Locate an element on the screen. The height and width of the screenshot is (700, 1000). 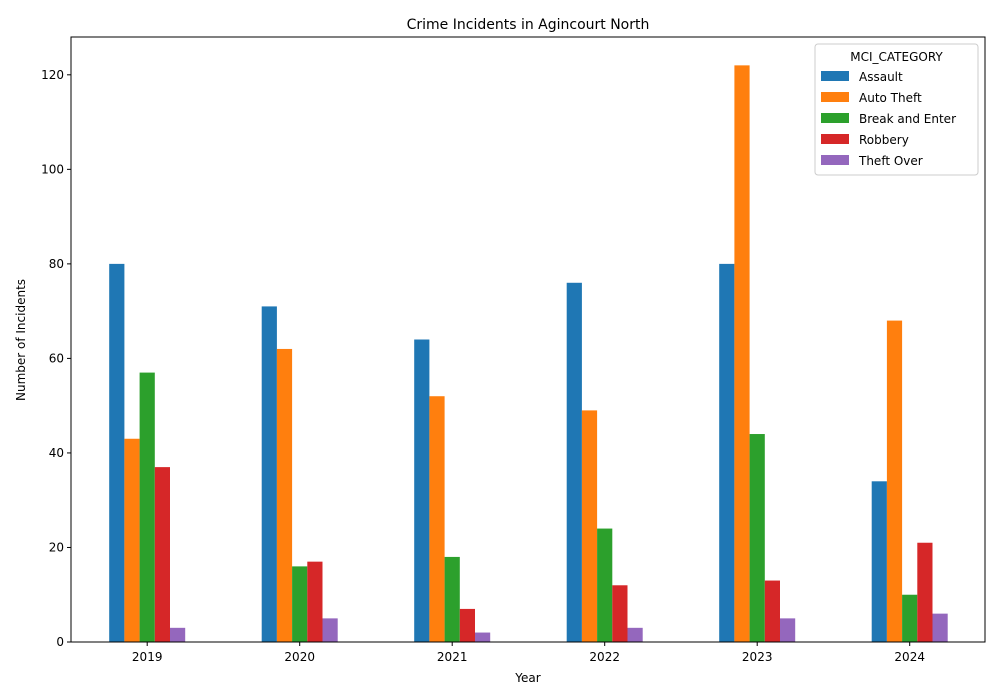
bar-theft-over-2019 is located at coordinates (178, 634).